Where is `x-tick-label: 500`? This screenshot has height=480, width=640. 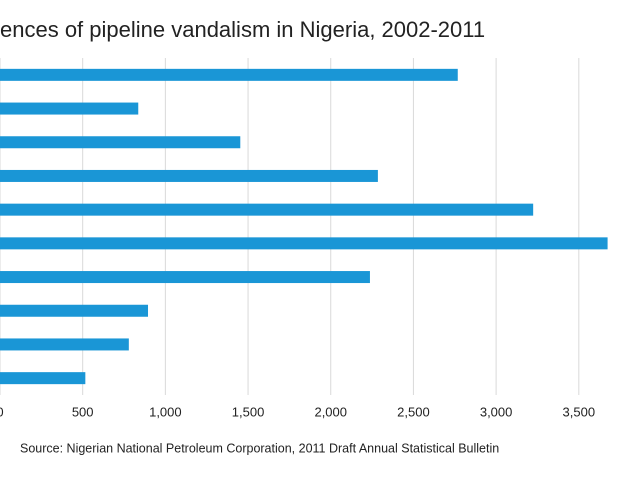
x-tick-label: 500 is located at coordinates (83, 411).